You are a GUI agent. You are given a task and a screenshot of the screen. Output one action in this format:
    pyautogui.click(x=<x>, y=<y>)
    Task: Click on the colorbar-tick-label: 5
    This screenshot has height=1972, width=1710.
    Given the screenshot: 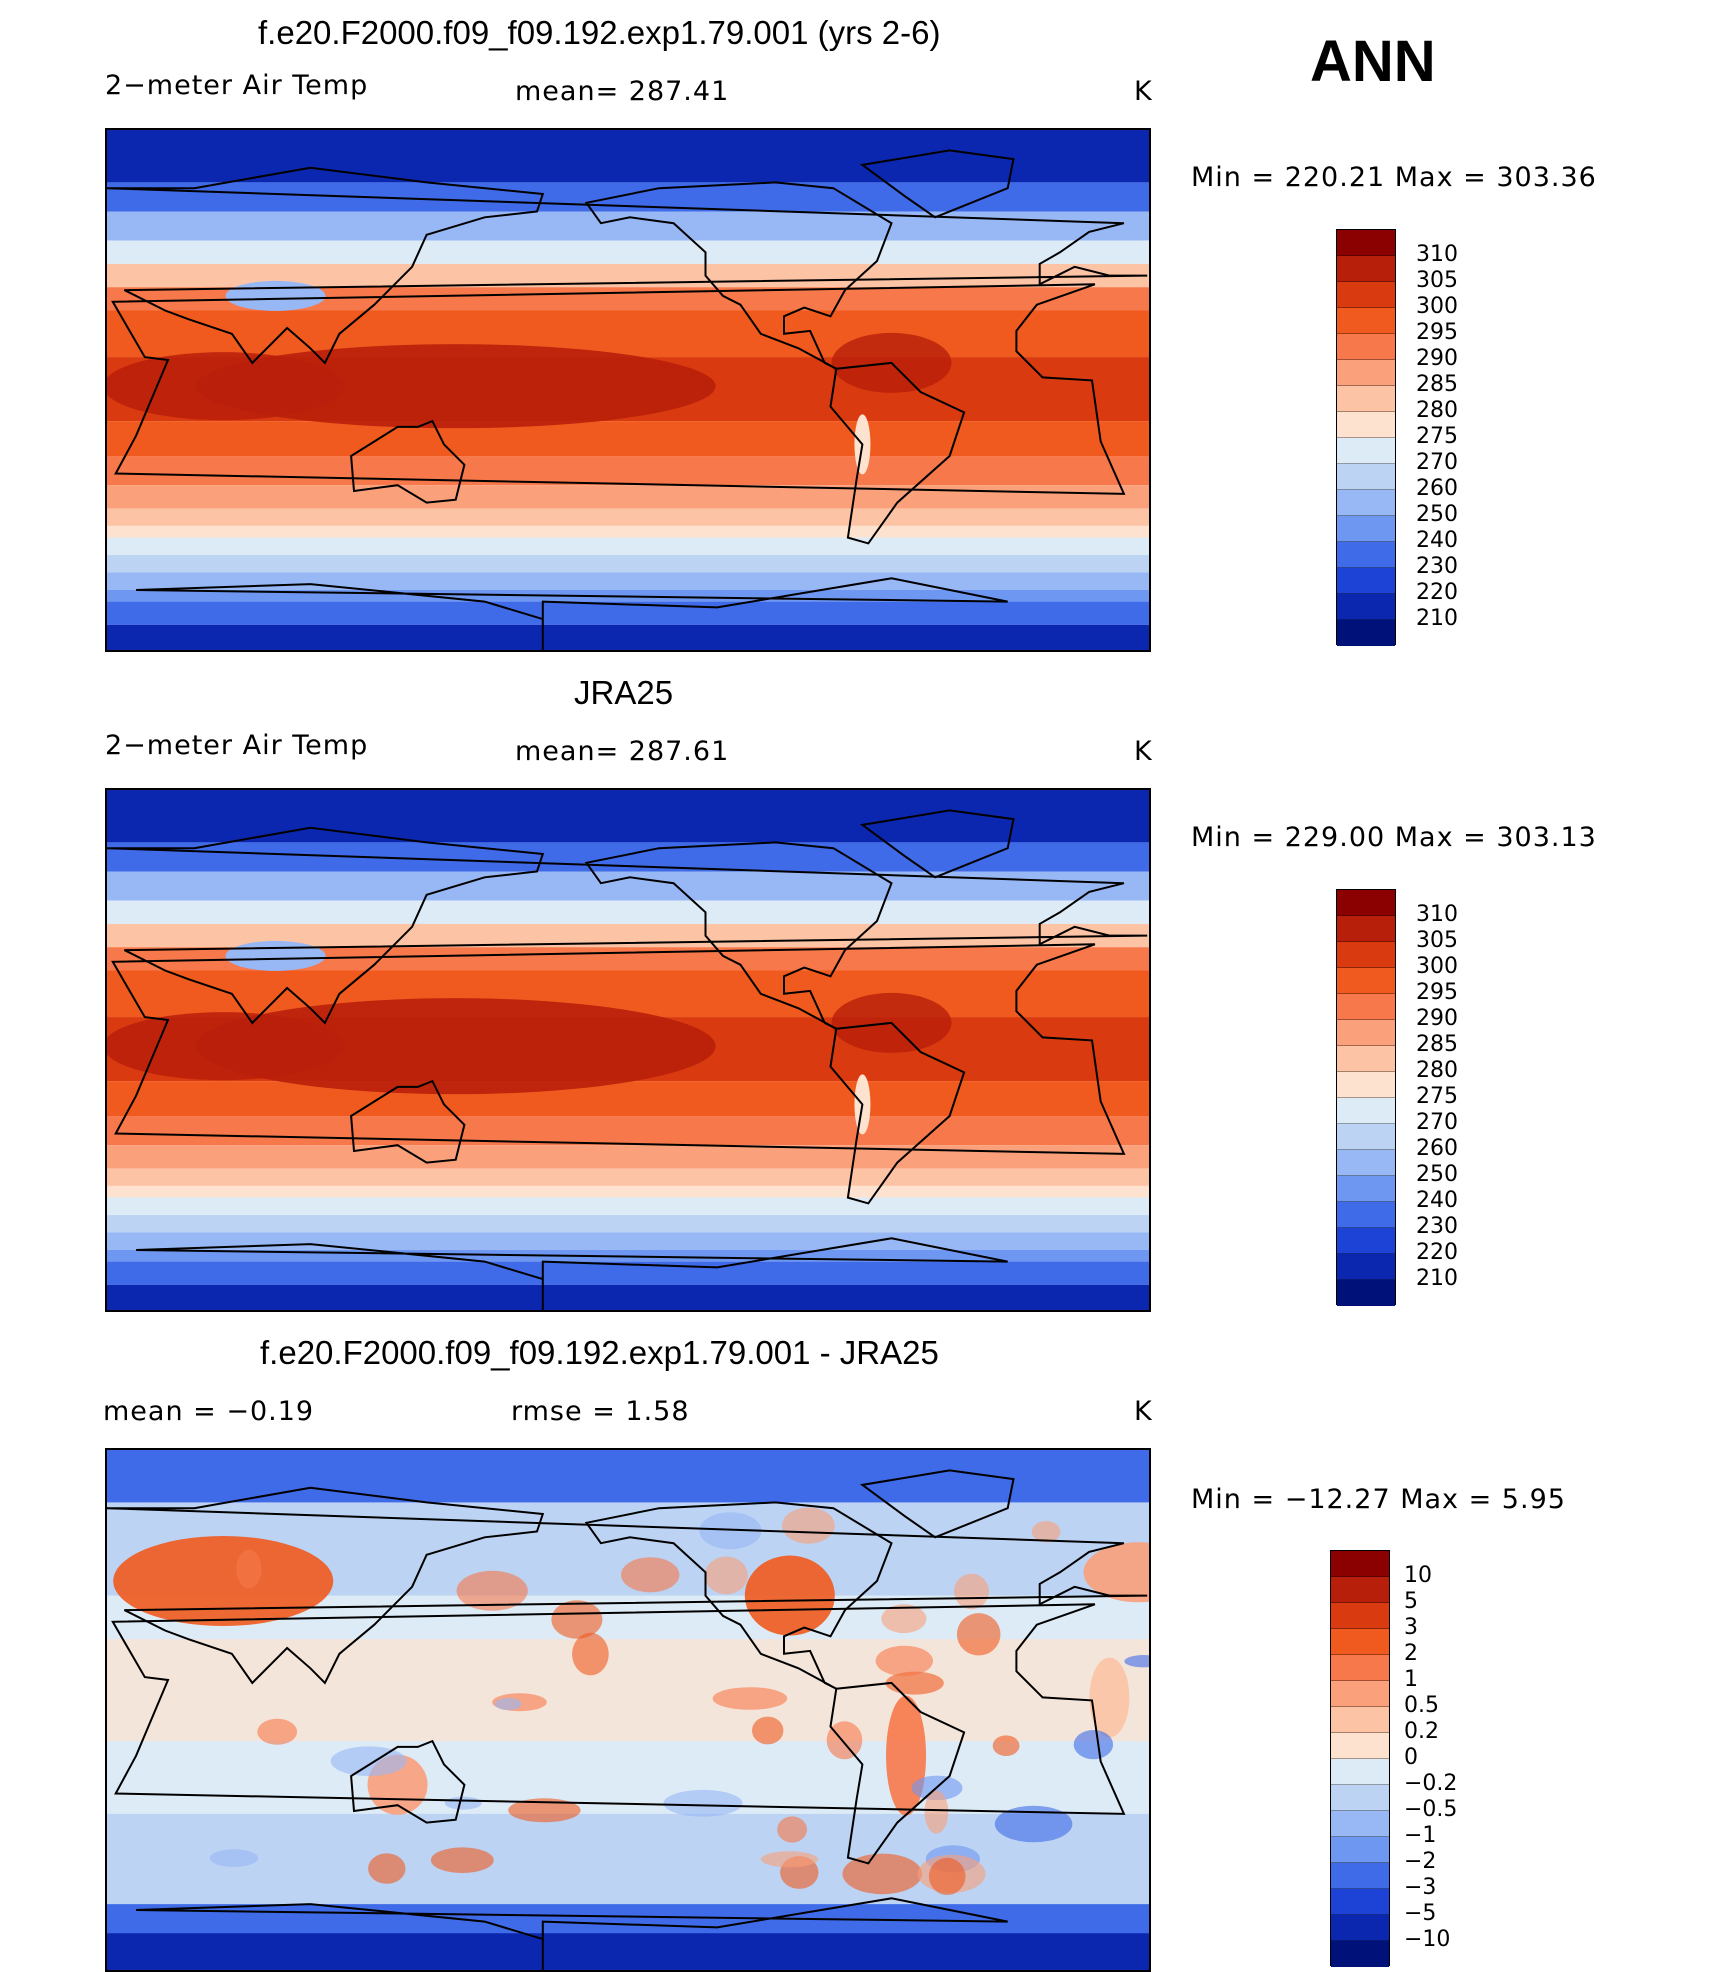 What is the action you would take?
    pyautogui.click(x=1411, y=1601)
    